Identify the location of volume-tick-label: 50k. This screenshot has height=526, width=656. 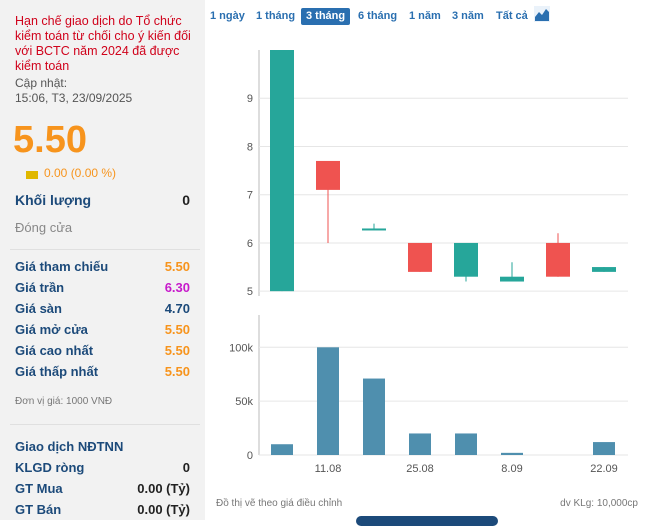
(244, 402).